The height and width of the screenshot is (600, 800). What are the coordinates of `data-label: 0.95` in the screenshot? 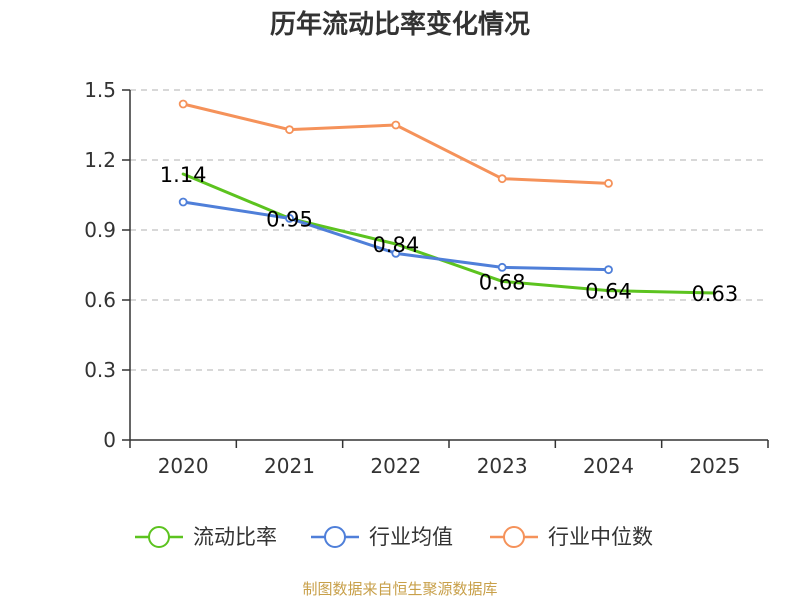 It's located at (289, 219).